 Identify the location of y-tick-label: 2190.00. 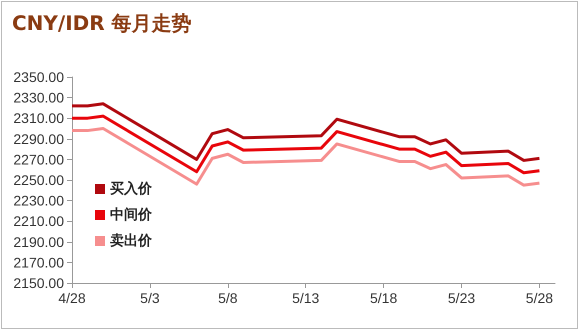
(38, 242).